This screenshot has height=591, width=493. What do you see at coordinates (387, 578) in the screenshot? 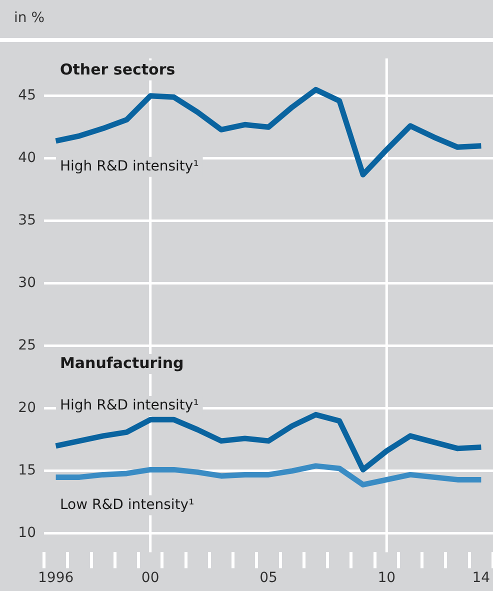
I see `x-tick-label: 10` at bounding box center [387, 578].